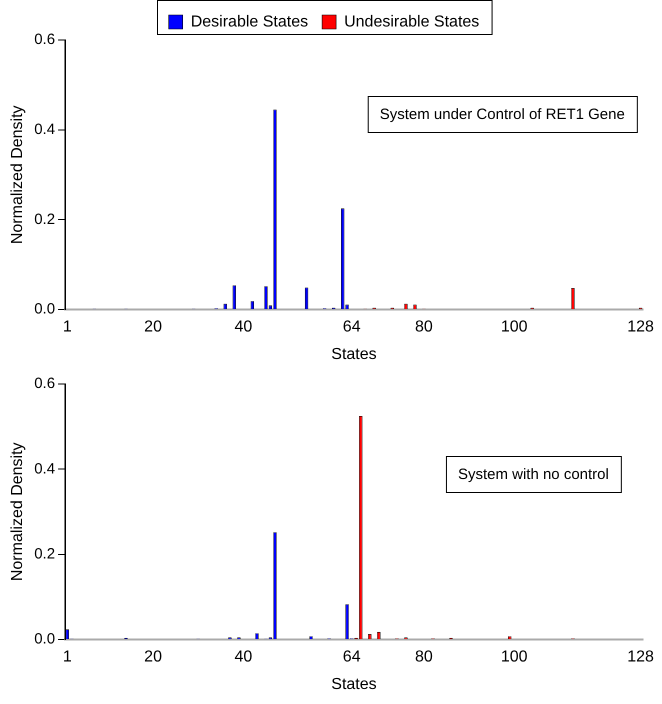  Describe the element at coordinates (249, 21) in the screenshot. I see `legend-label: Desirable States` at that location.